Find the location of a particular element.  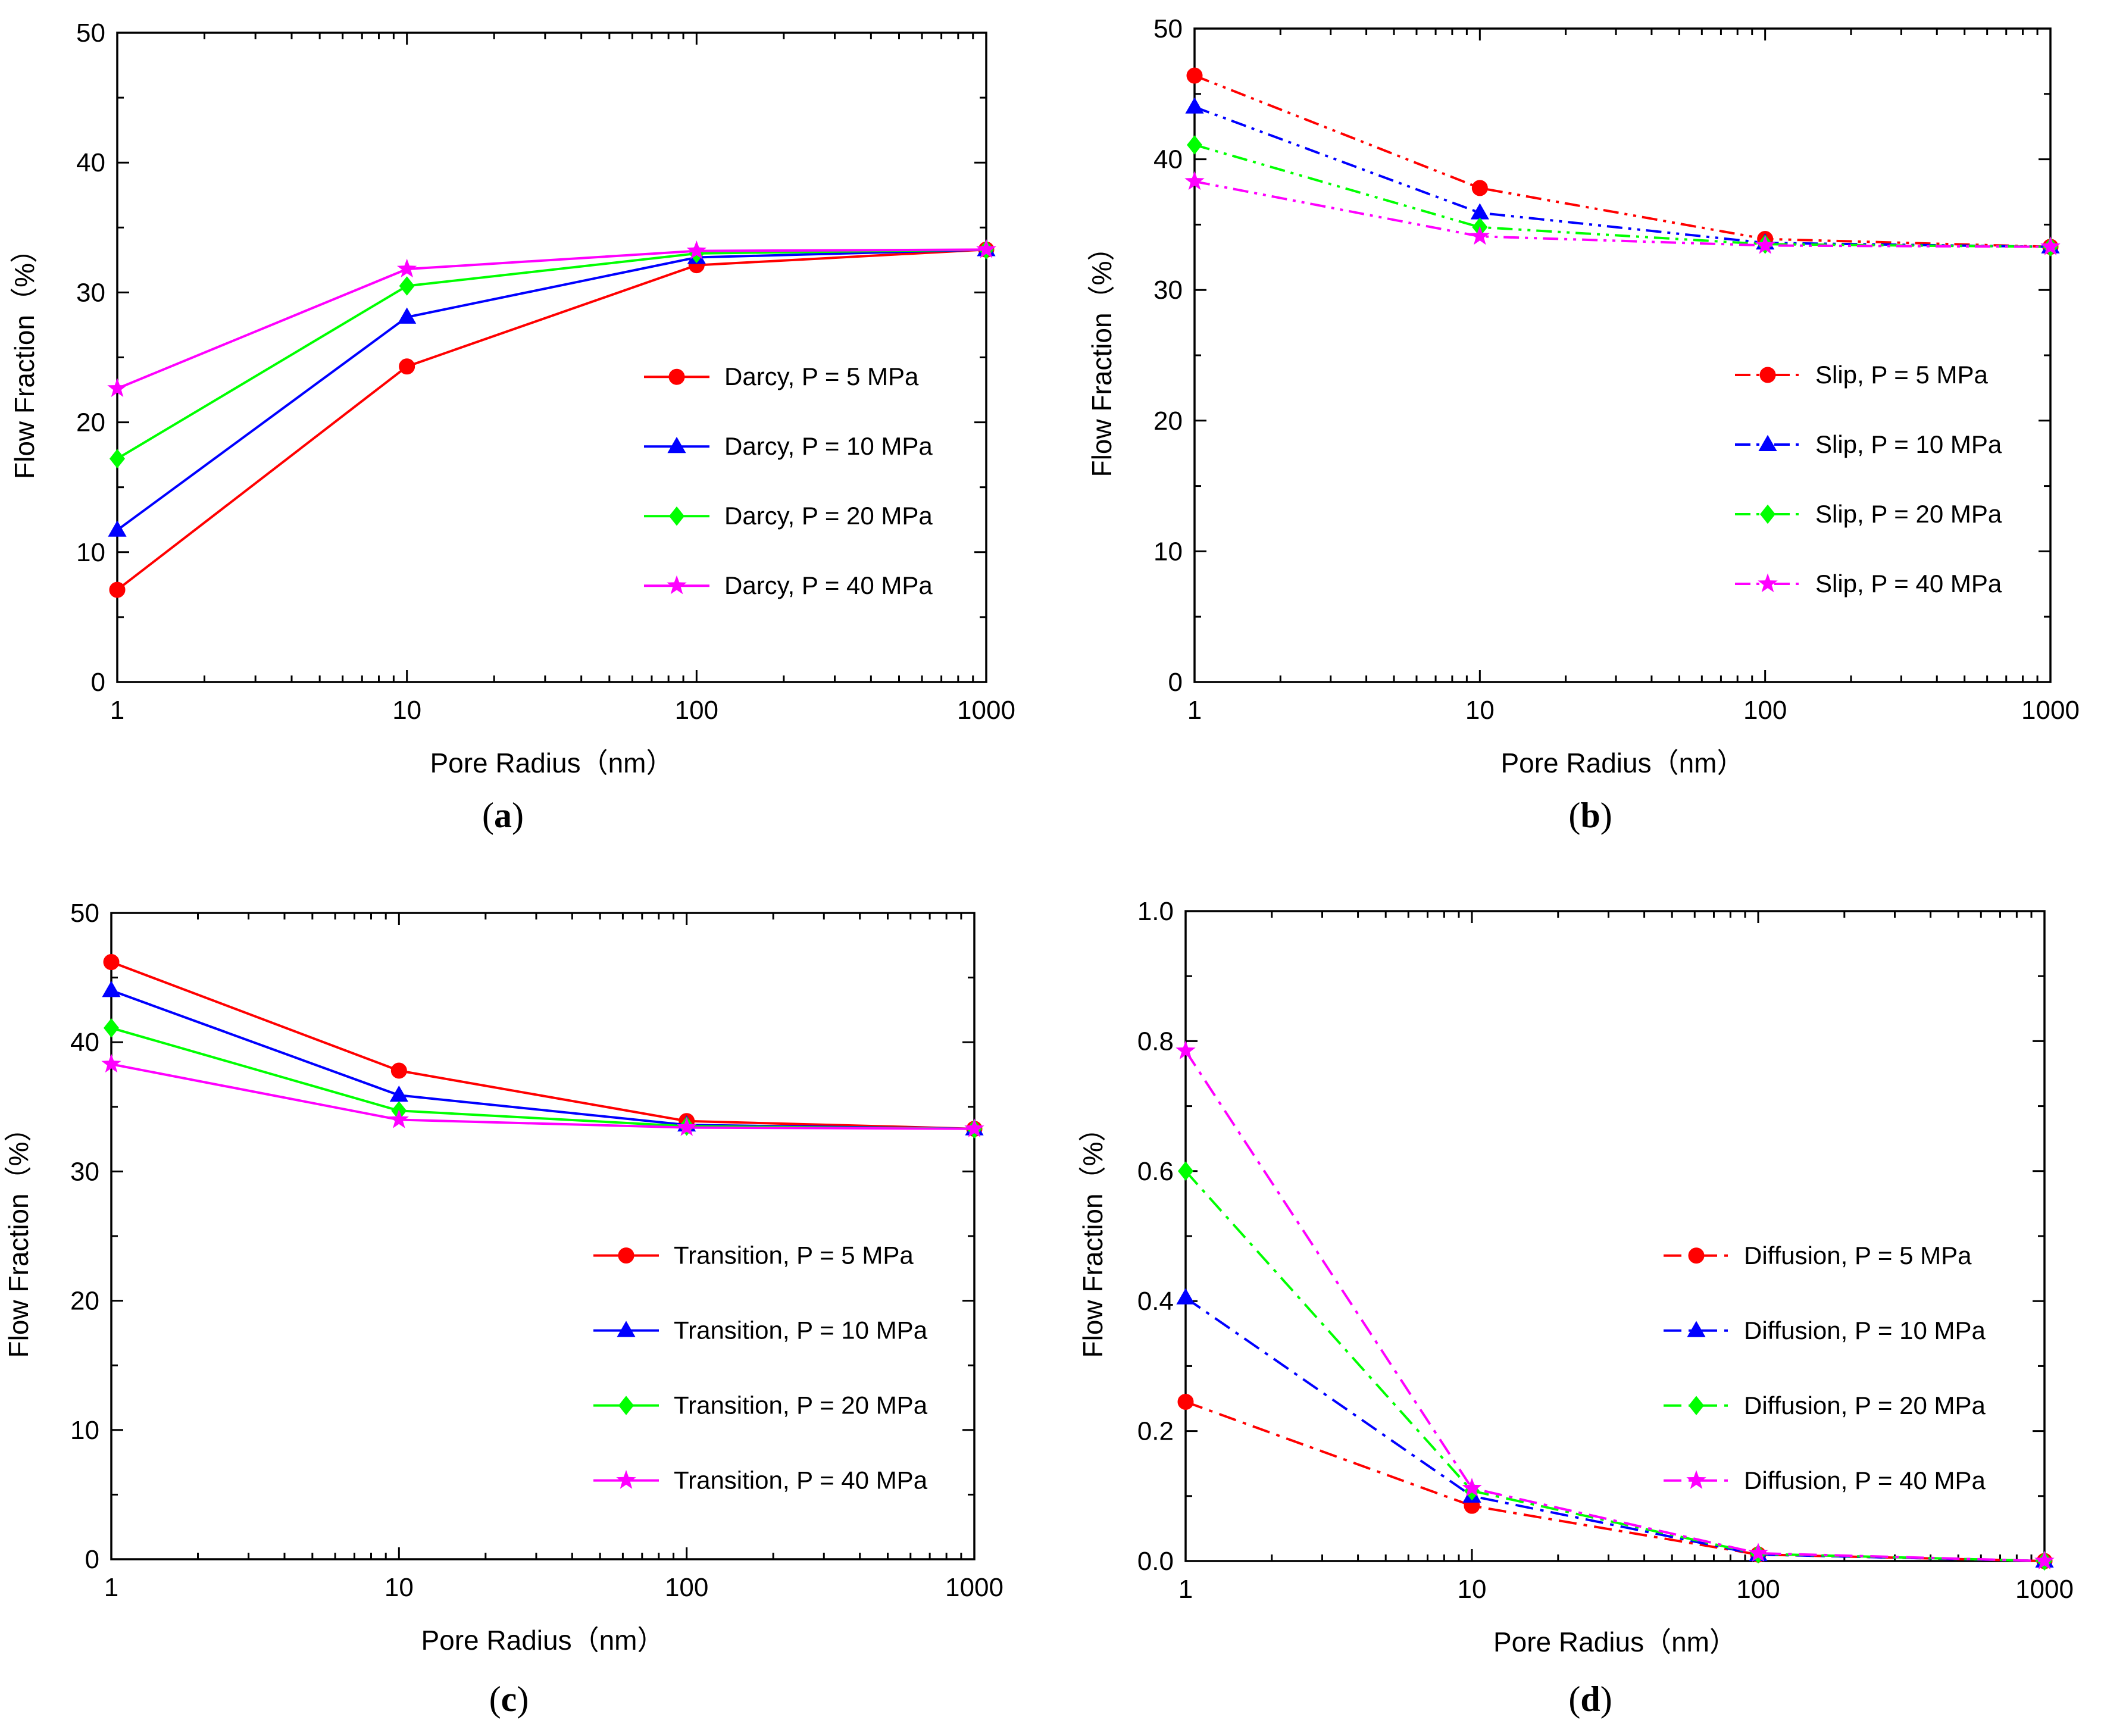

y-tick-label: 0.2 is located at coordinates (1155, 1431).